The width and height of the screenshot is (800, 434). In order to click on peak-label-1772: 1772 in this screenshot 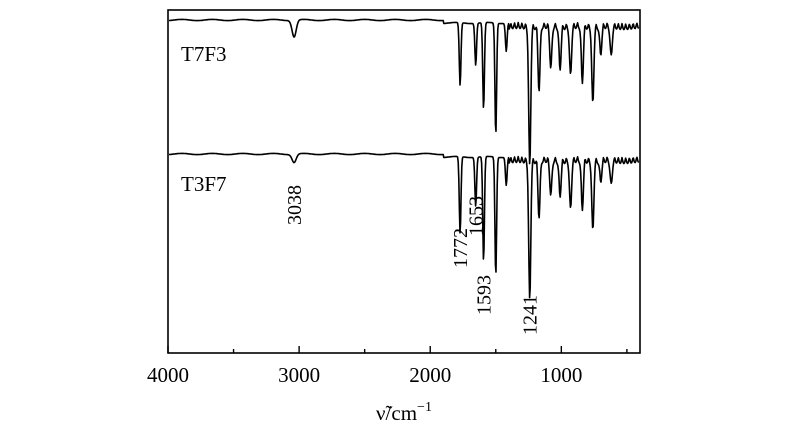, I will do `click(461, 248)`.